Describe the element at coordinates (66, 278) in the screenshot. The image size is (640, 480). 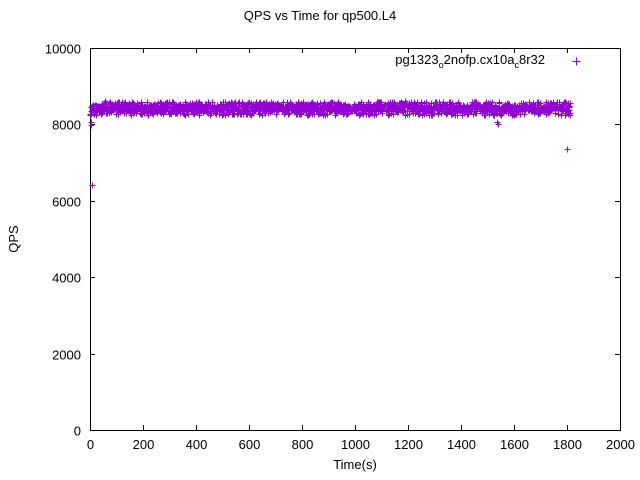
I see `y-tick-label: 4000` at that location.